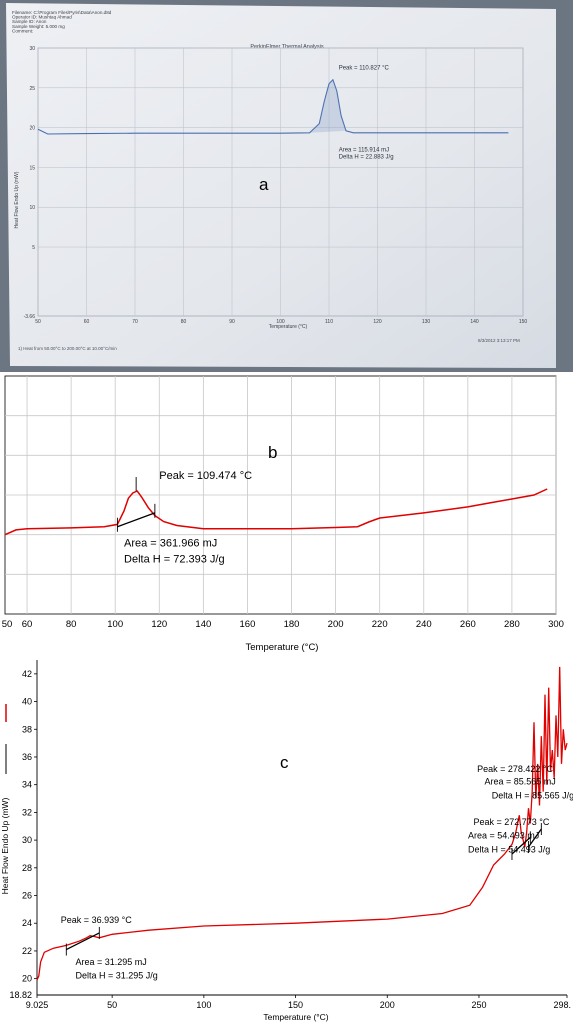 The width and height of the screenshot is (573, 1027). Describe the element at coordinates (512, 624) in the screenshot. I see `x-tick-label: 280` at that location.